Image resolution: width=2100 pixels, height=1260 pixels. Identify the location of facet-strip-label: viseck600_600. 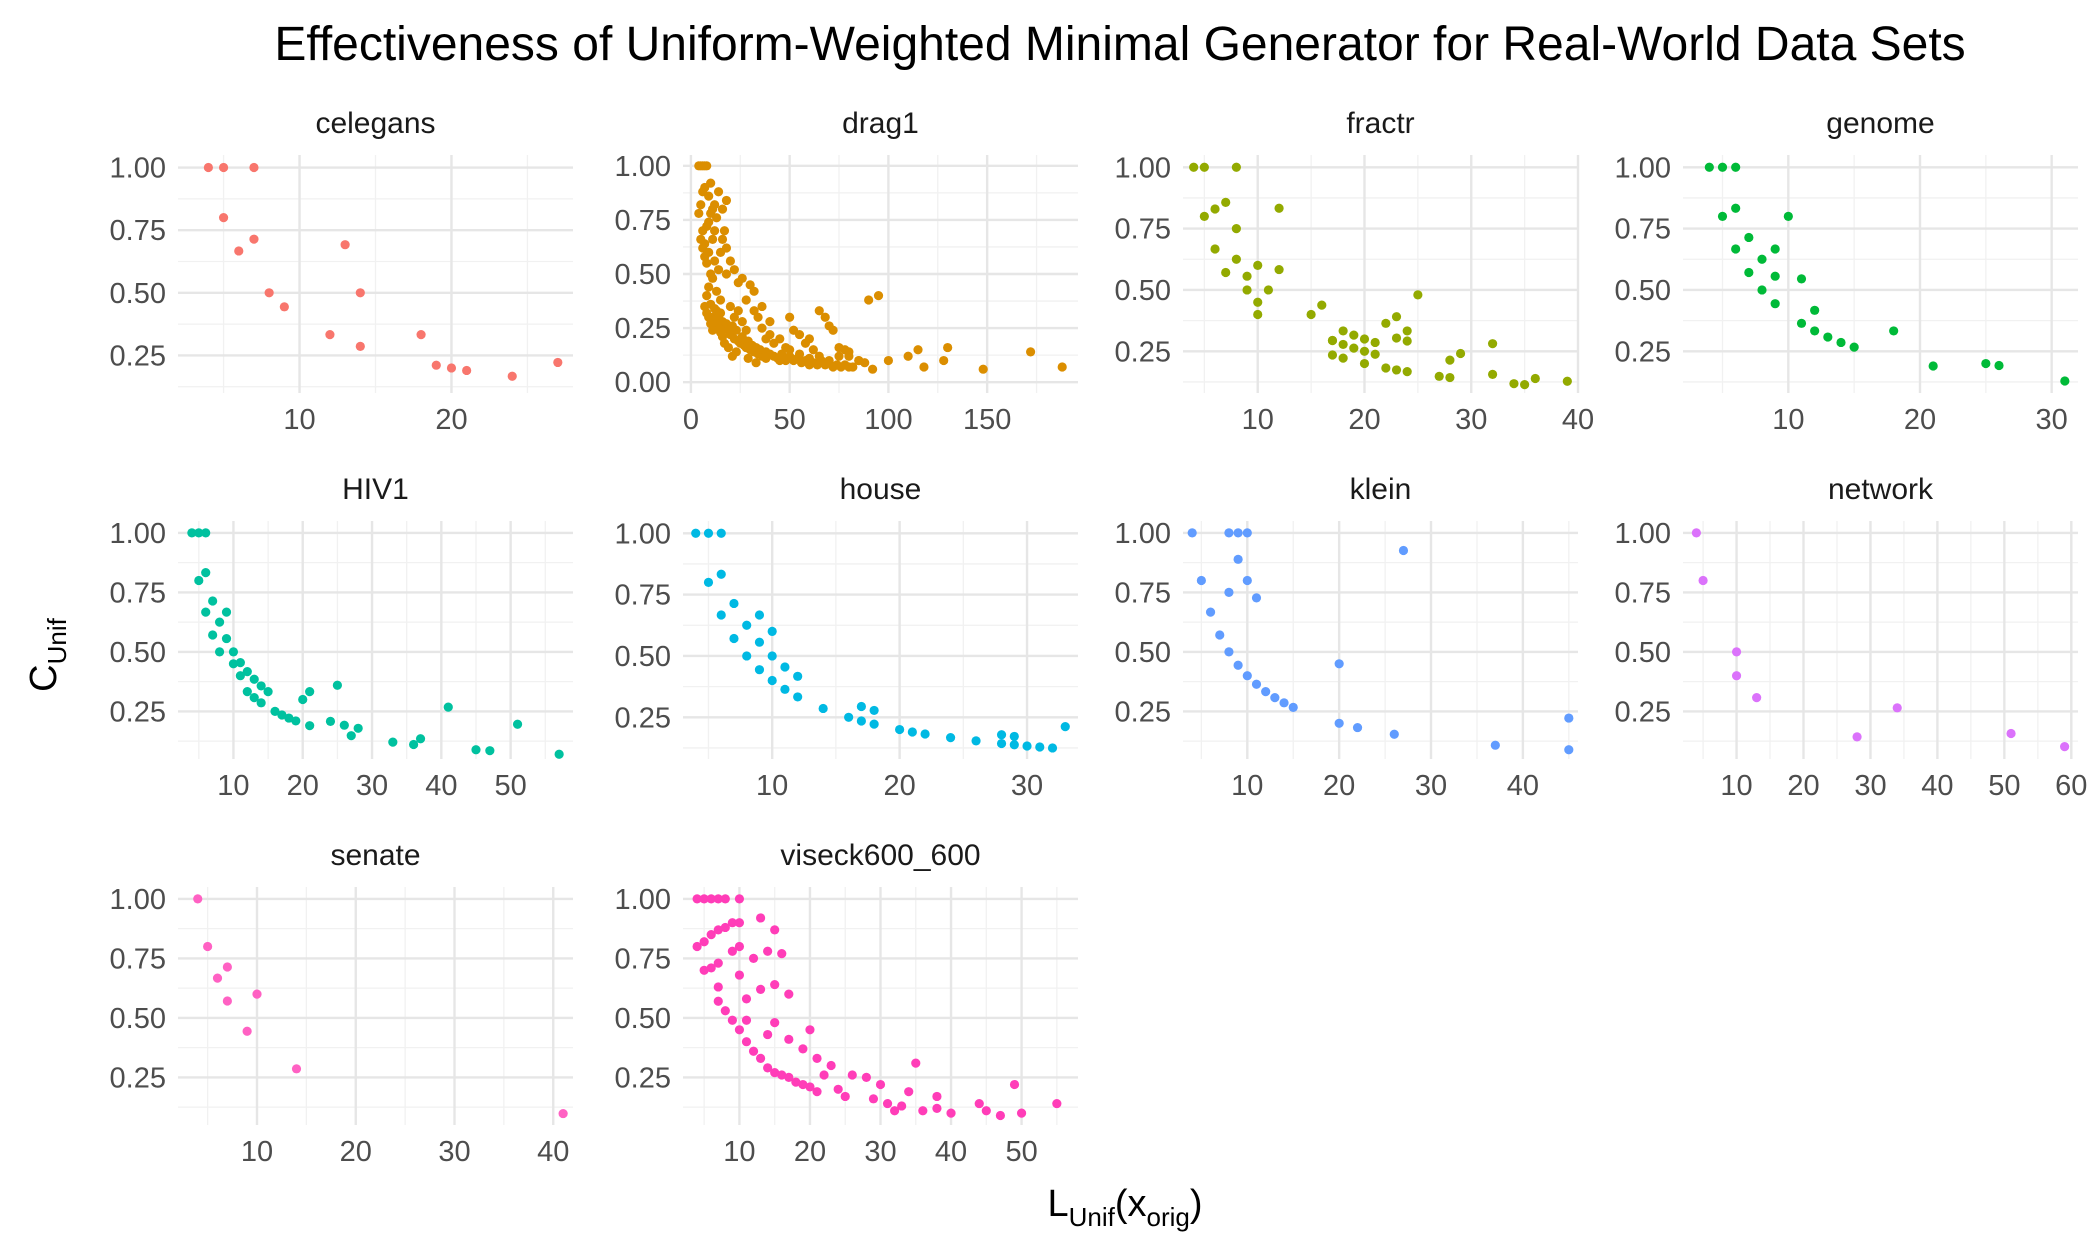
(880, 855).